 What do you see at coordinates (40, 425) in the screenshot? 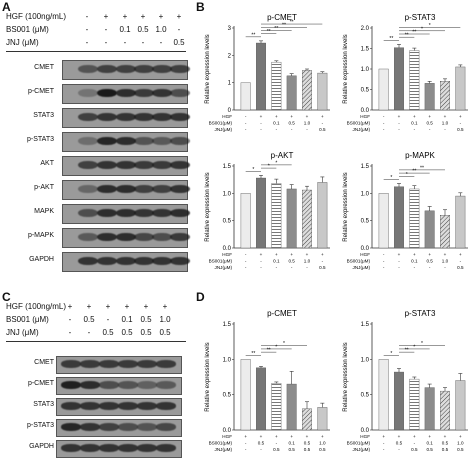
I see `blot-label: p-STAT3` at bounding box center [40, 425].